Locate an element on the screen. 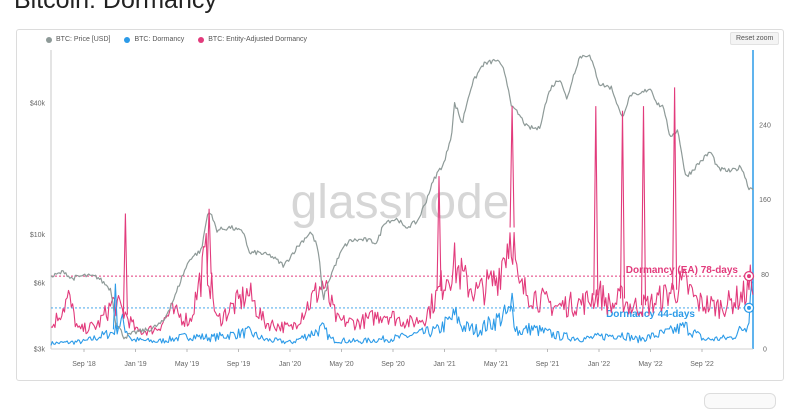  reference-lines: Dormancy (EA) 78-days Dormancy 44-days is located at coordinates (402, 292).